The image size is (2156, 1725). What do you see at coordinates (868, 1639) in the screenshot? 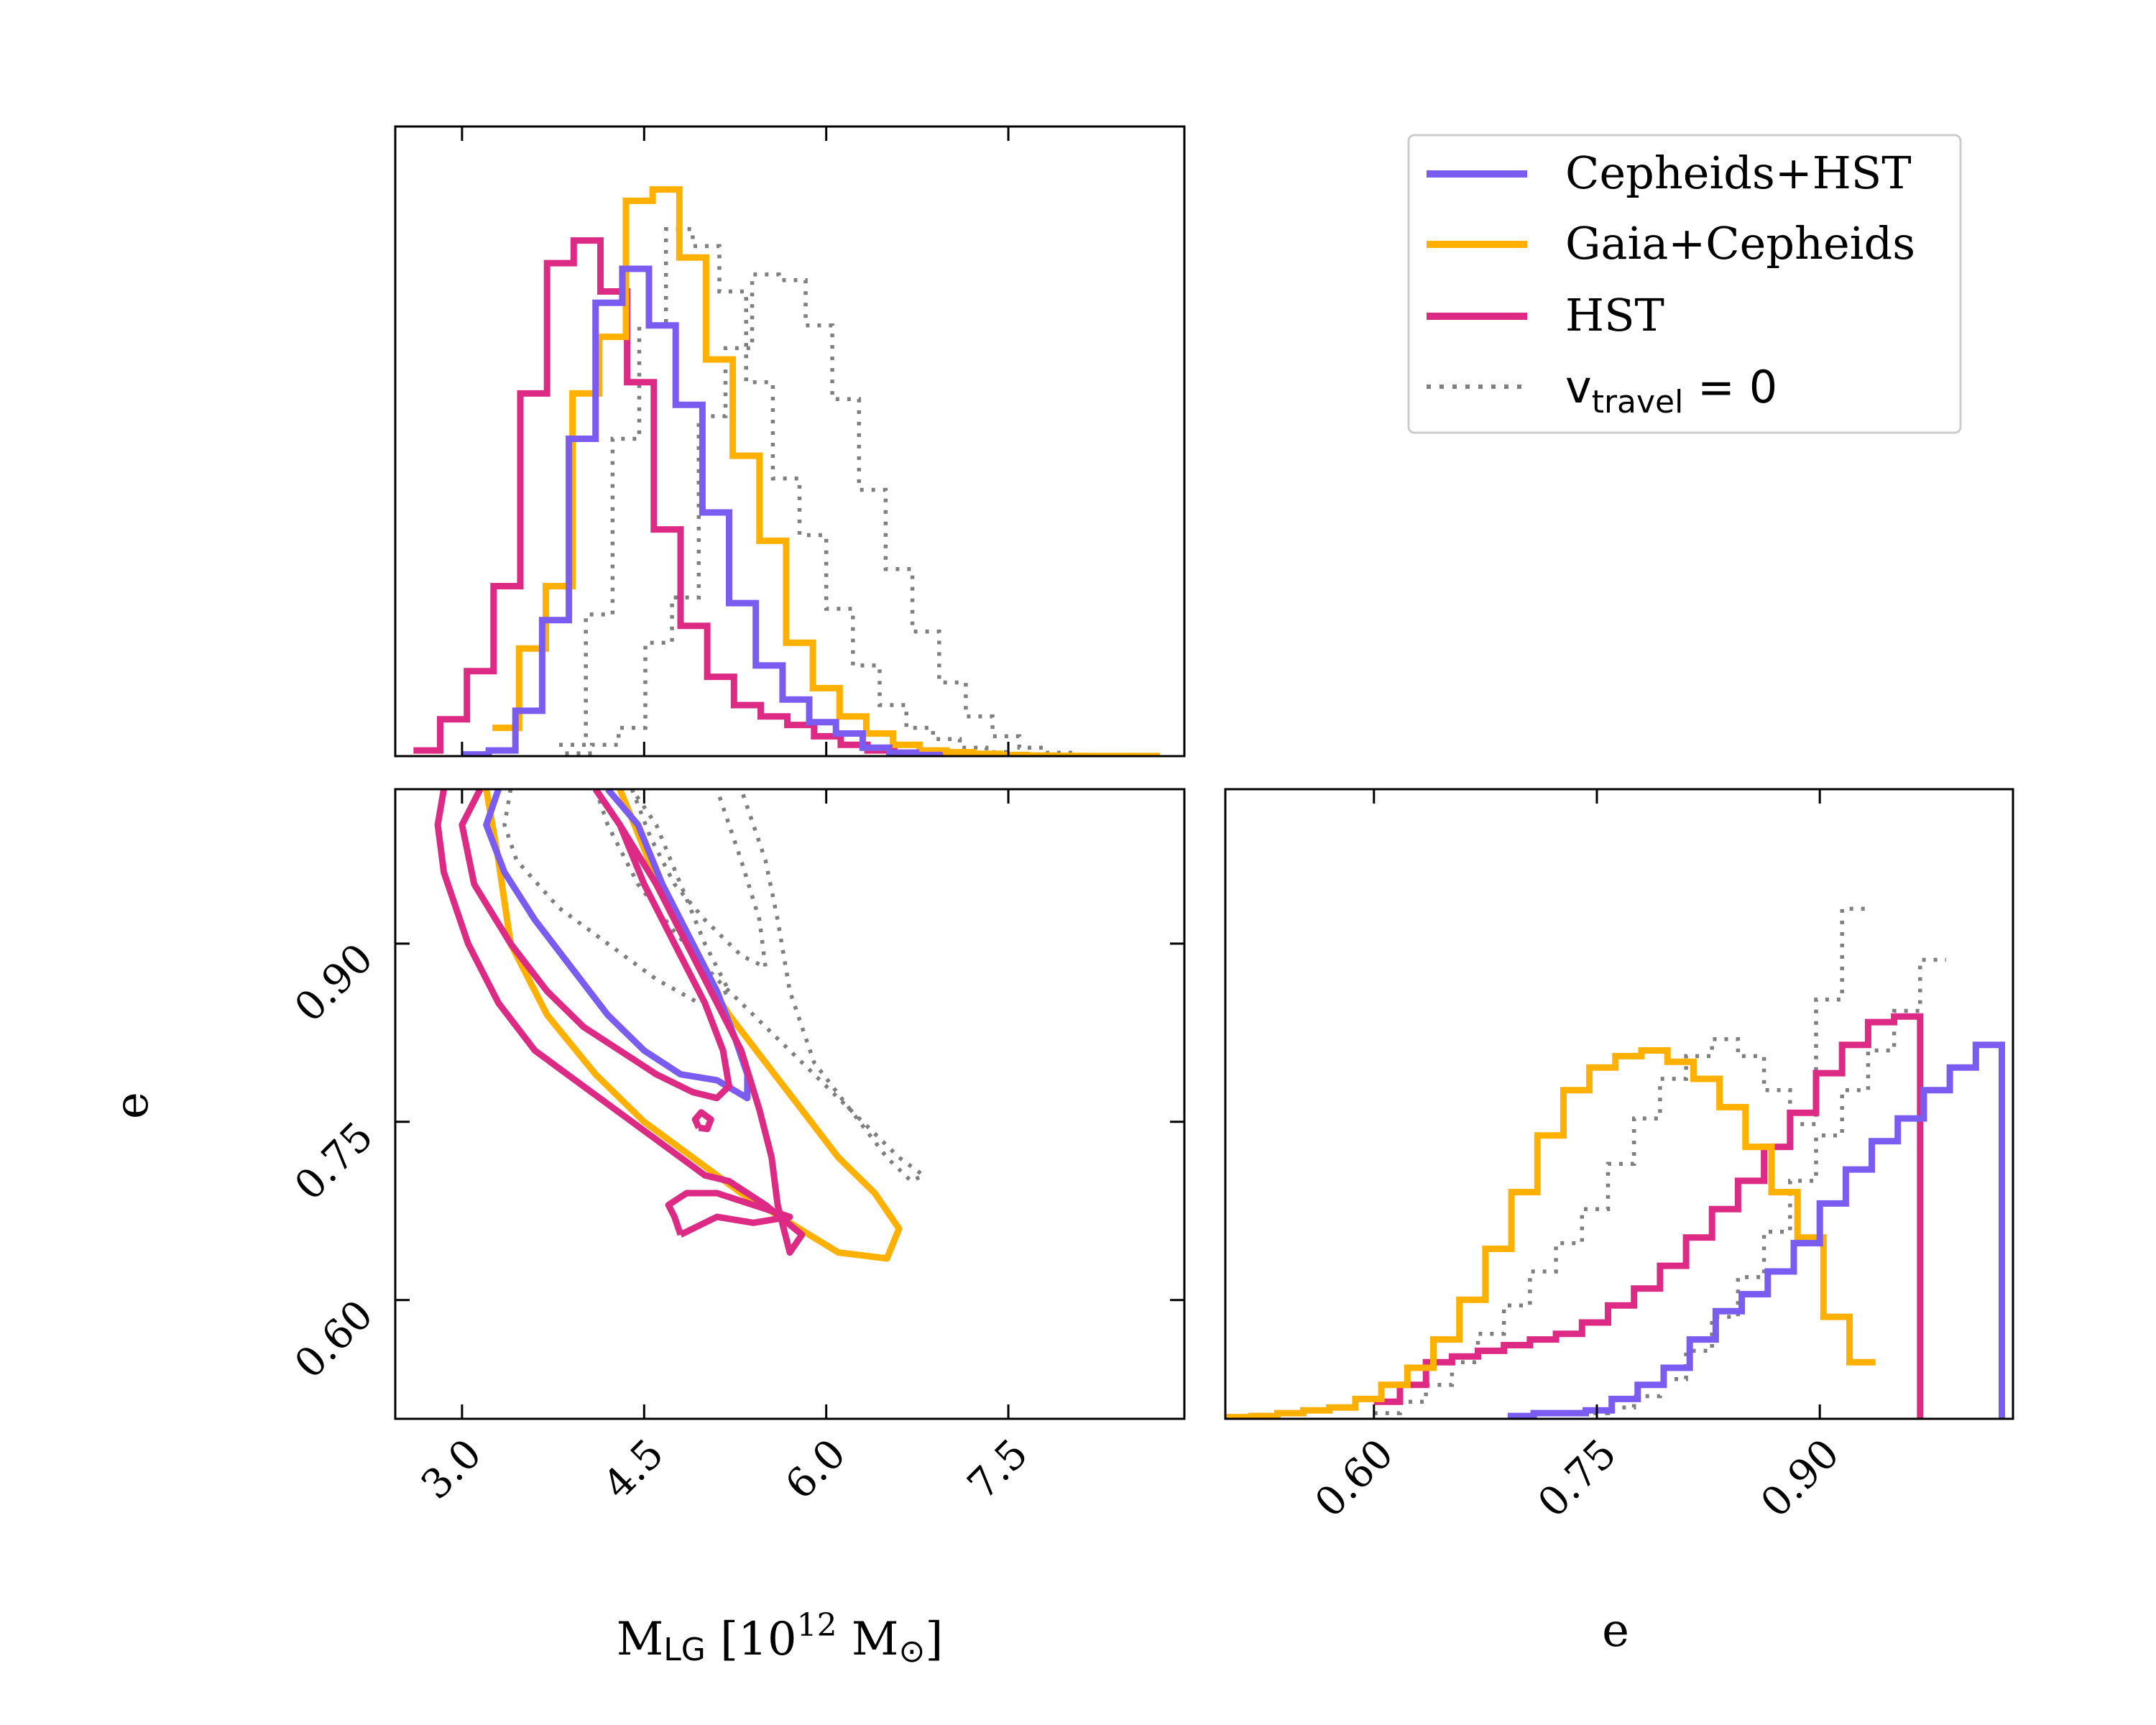
I see `x-label-rest2: M` at bounding box center [868, 1639].